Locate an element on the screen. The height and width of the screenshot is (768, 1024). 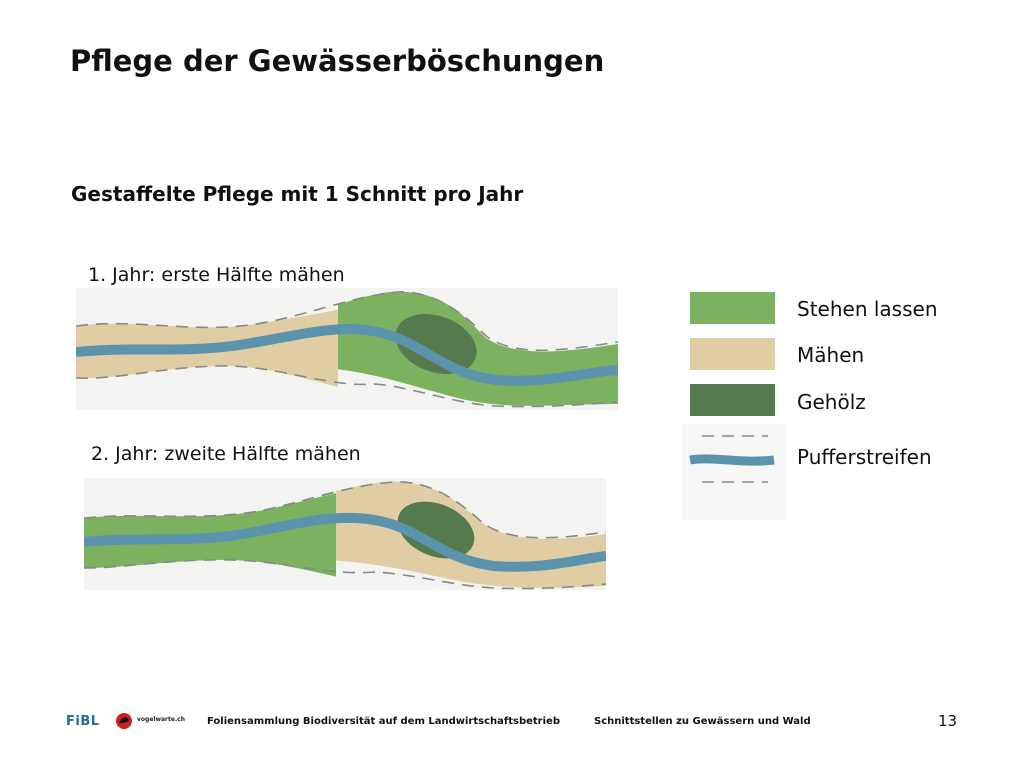
vogelwarte-logo-text: vogelwarte.ch is located at coordinates (161, 719).